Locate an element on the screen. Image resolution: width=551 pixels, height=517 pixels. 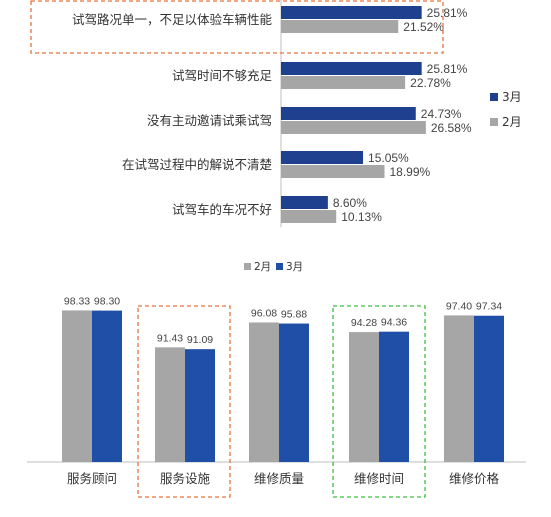
data-label-feb: 18.99% is located at coordinates (409, 172).